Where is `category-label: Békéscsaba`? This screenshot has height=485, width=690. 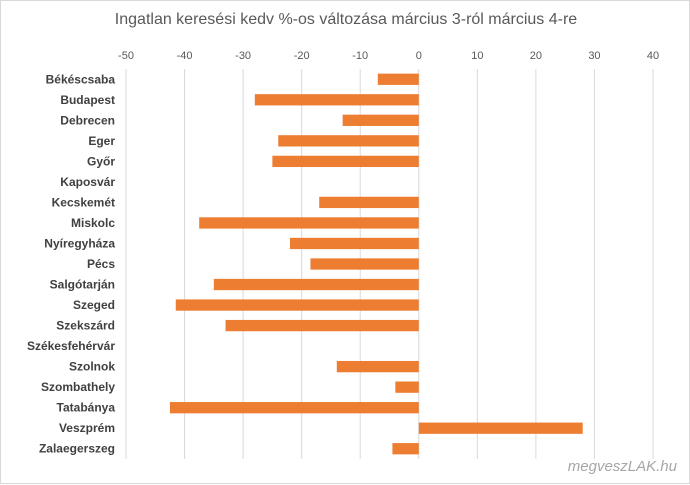
category-label: Békéscsaba is located at coordinates (81, 79).